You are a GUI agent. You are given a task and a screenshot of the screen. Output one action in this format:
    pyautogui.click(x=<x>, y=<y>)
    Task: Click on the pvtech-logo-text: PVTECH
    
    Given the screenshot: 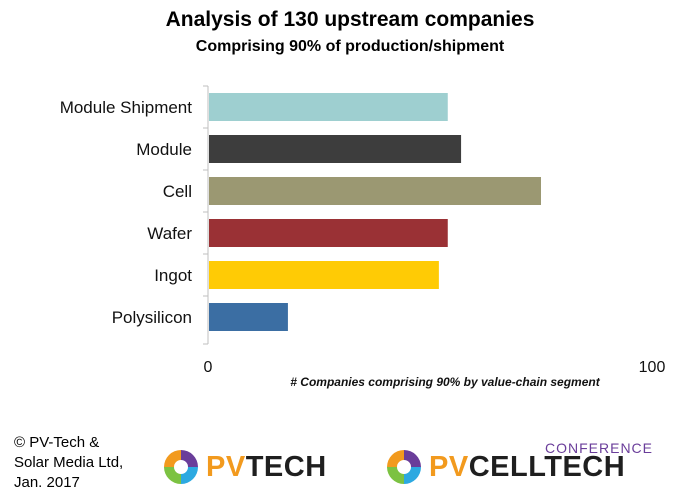 What is the action you would take?
    pyautogui.click(x=266, y=467)
    